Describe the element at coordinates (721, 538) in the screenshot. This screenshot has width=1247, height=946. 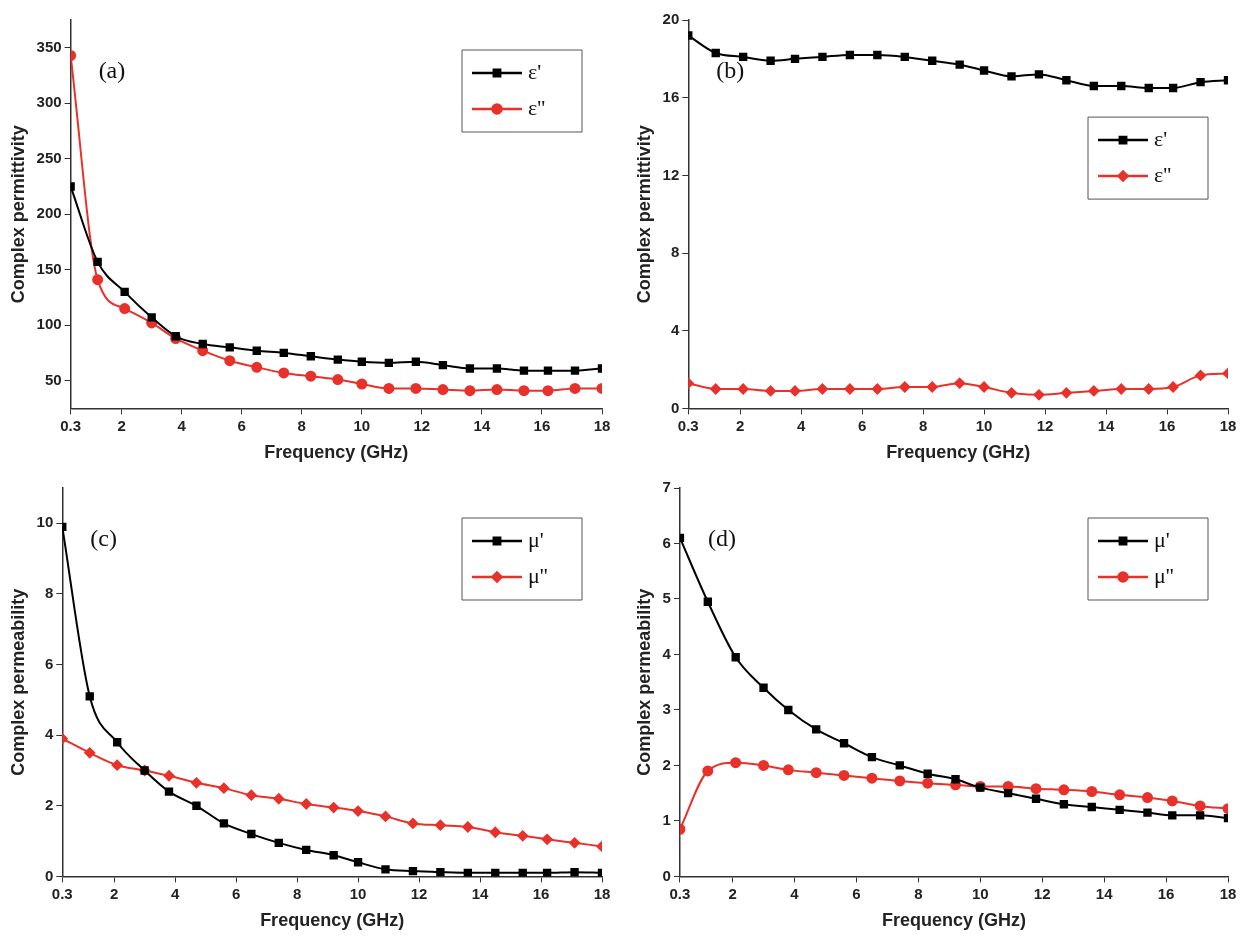
I see `annotation: (d)` at that location.